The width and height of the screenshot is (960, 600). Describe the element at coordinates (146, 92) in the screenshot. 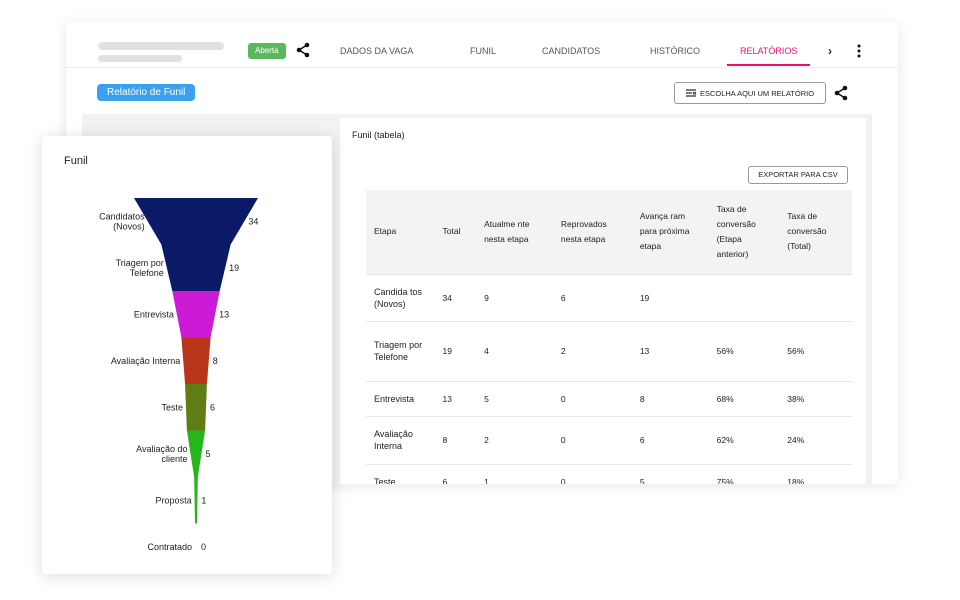

I see `report-title: Relatório de Funil` at that location.